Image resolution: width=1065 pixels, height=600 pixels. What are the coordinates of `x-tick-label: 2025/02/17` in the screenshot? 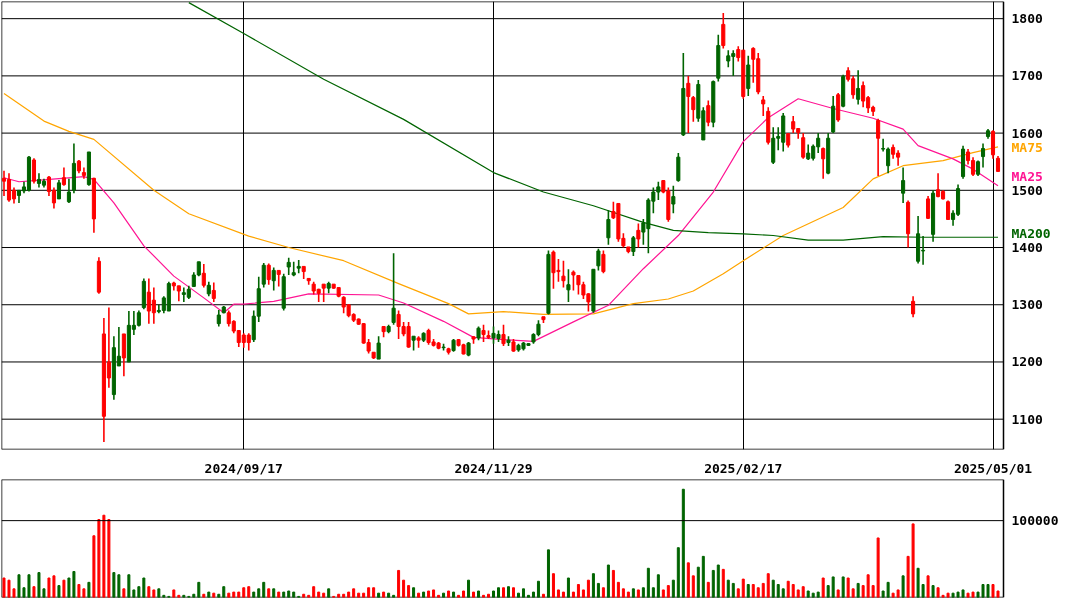 It's located at (743, 468).